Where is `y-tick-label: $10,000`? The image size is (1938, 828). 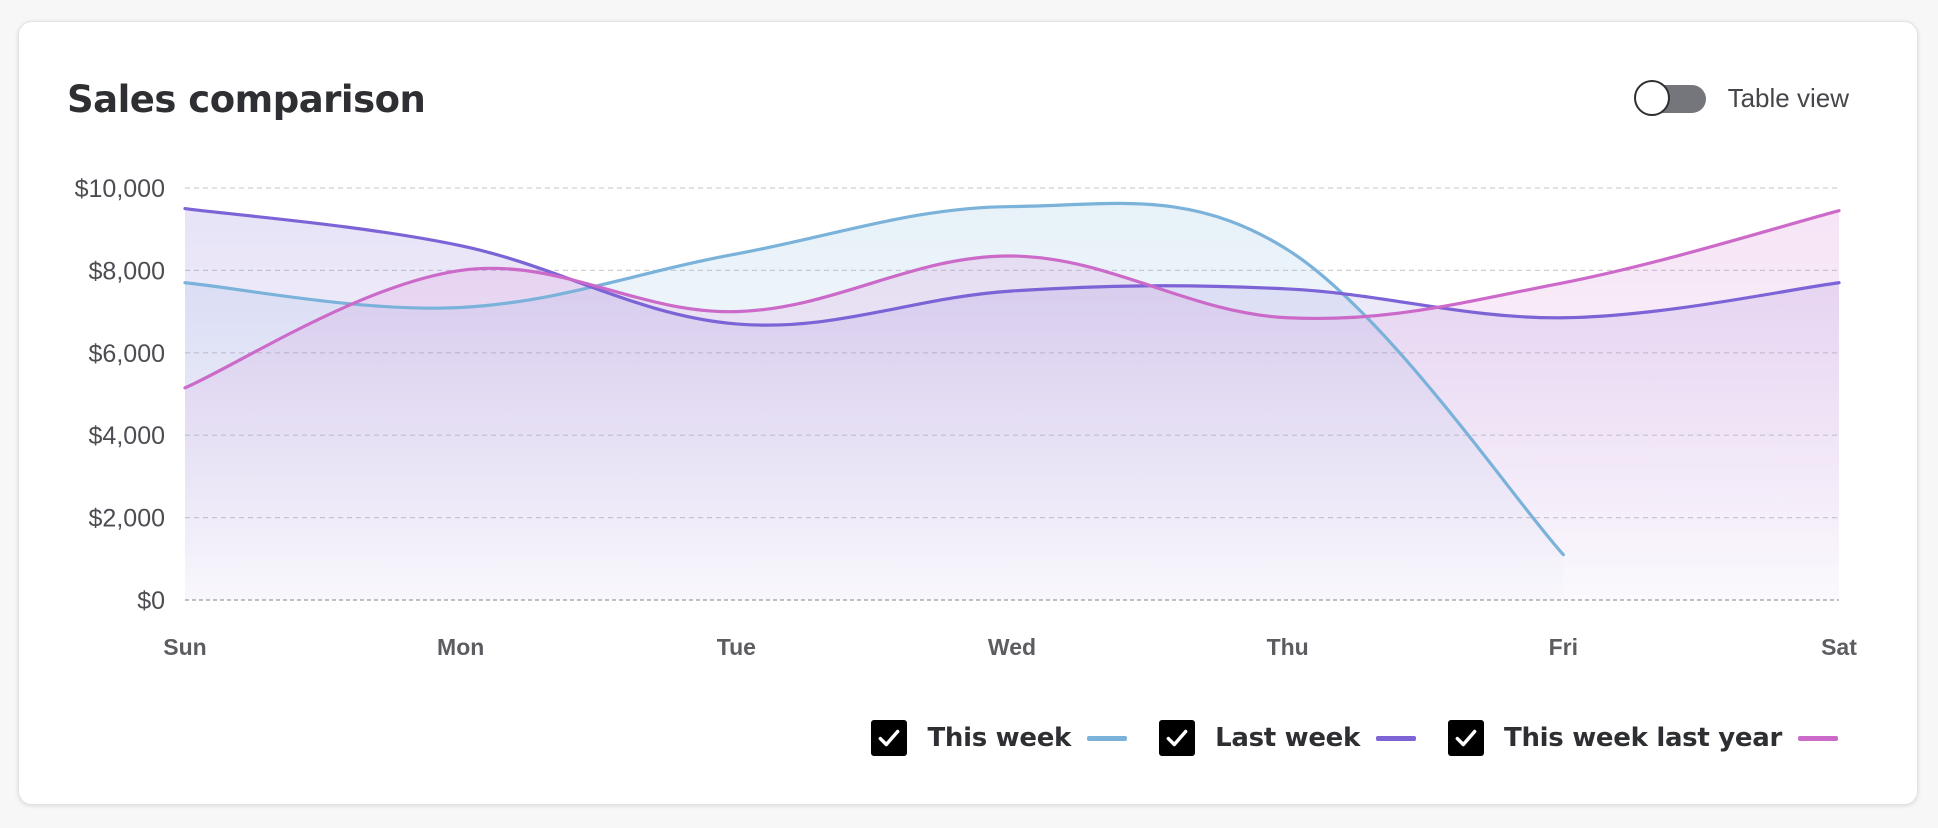 y-tick-label: $10,000 is located at coordinates (120, 189).